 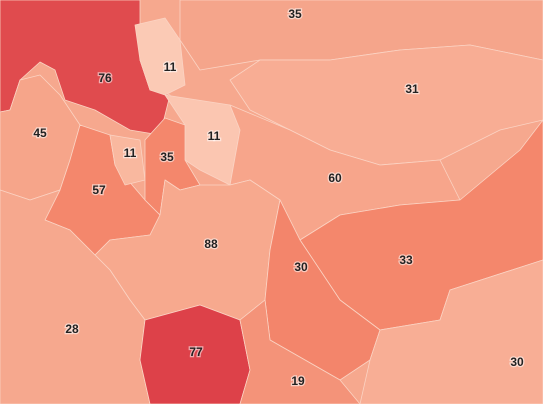 What do you see at coordinates (335, 178) in the screenshot?
I see `region-label: 60` at bounding box center [335, 178].